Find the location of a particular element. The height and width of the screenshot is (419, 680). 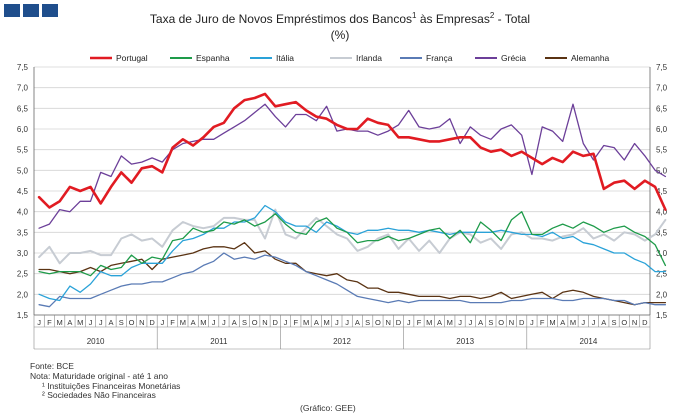

y-tick-label-left: 2,5 is located at coordinates (23, 274).